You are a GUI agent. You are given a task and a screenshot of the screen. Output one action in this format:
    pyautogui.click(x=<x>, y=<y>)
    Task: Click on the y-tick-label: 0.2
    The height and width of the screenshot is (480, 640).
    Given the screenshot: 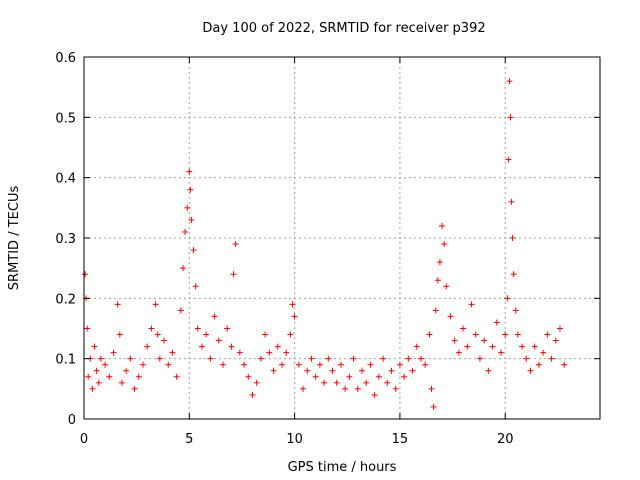 What is the action you would take?
    pyautogui.click(x=65, y=299)
    